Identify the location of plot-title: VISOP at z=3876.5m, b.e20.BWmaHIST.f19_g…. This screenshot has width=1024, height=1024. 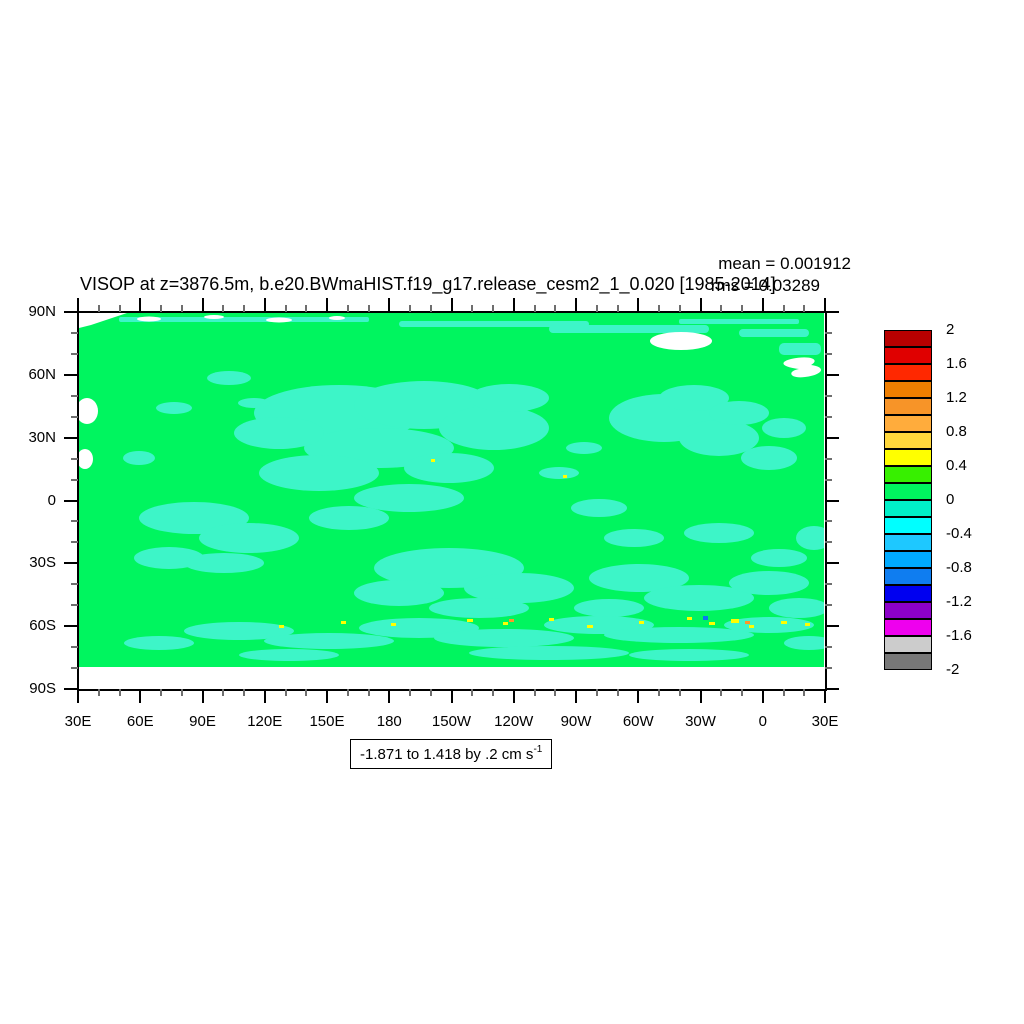
(428, 284).